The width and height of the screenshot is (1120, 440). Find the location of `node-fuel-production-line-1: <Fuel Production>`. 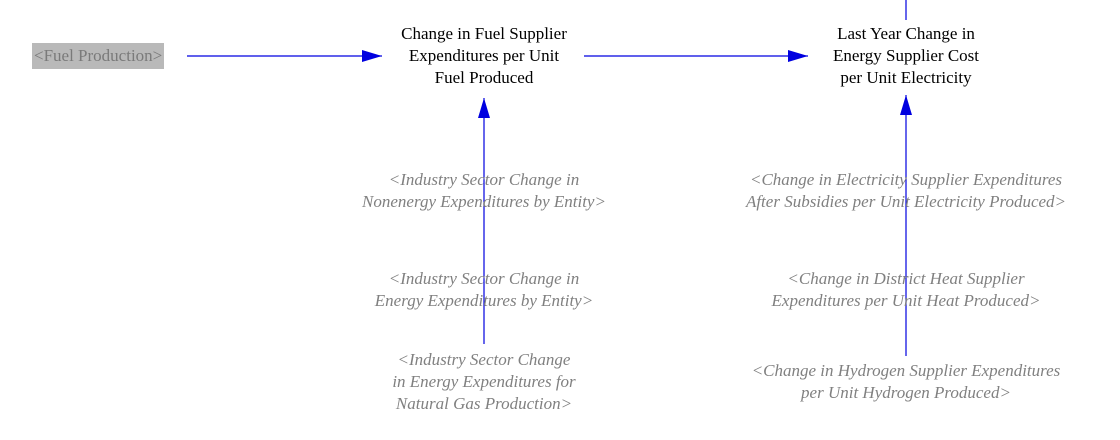

node-fuel-production-line-1: <Fuel Production> is located at coordinates (98, 55).